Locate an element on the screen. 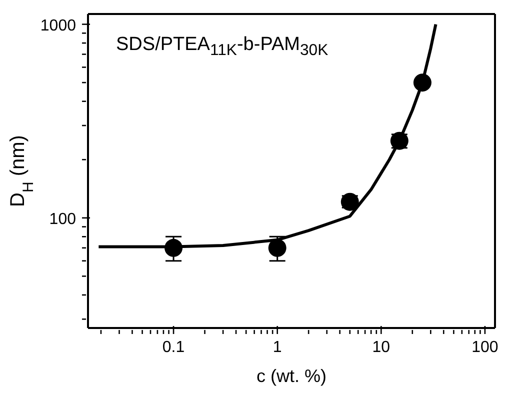 Image resolution: width=506 pixels, height=402 pixels. x-tick-label: 1 is located at coordinates (277, 347).